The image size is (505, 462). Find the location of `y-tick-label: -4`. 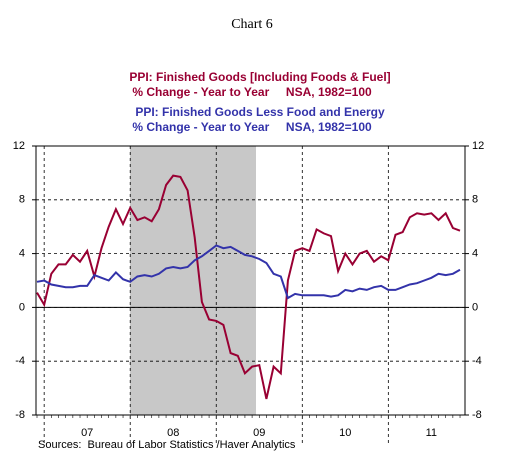

y-tick-label: -4 is located at coordinates (20, 361).